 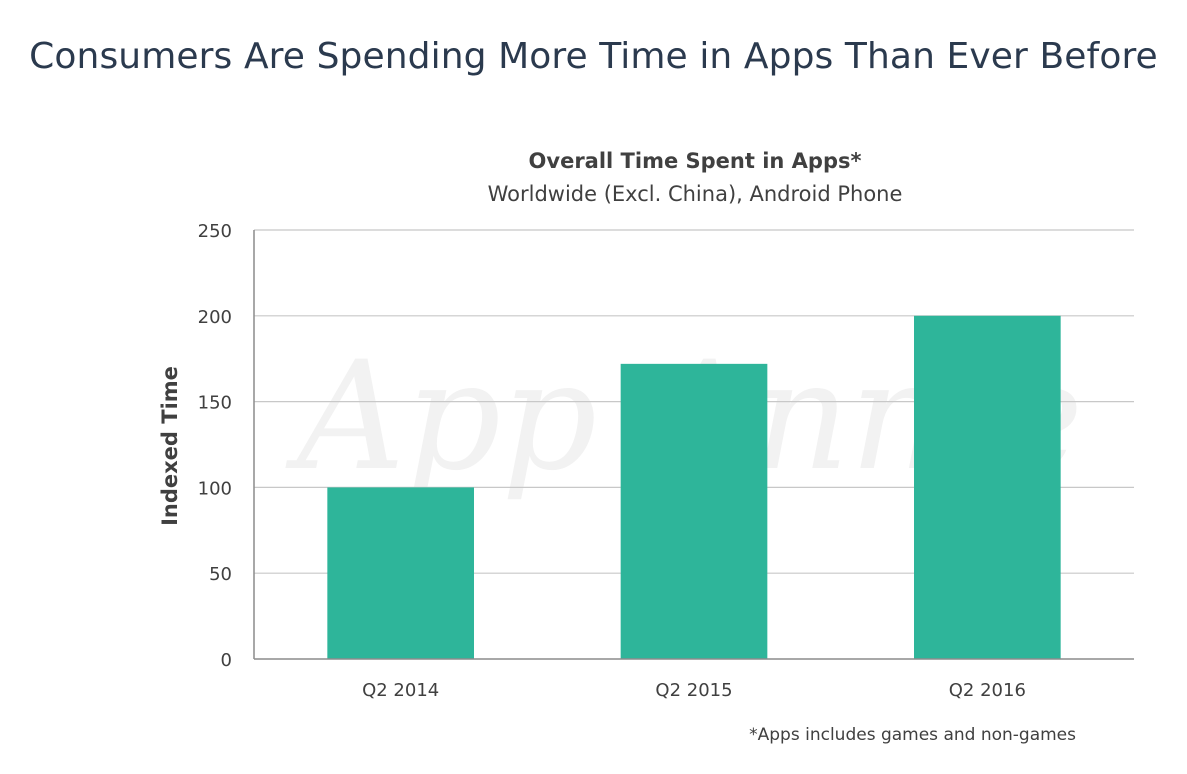 What do you see at coordinates (170, 446) in the screenshot?
I see `y-axis-label: Indexed Time` at bounding box center [170, 446].